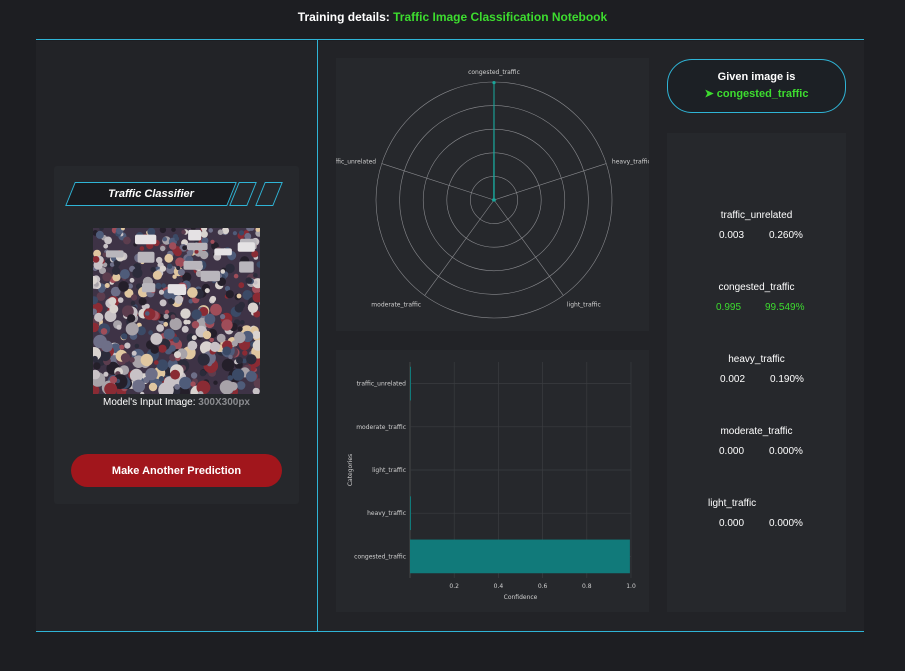 Image resolution: width=905 pixels, height=671 pixels. I want to click on vertical-divider, so click(317, 336).